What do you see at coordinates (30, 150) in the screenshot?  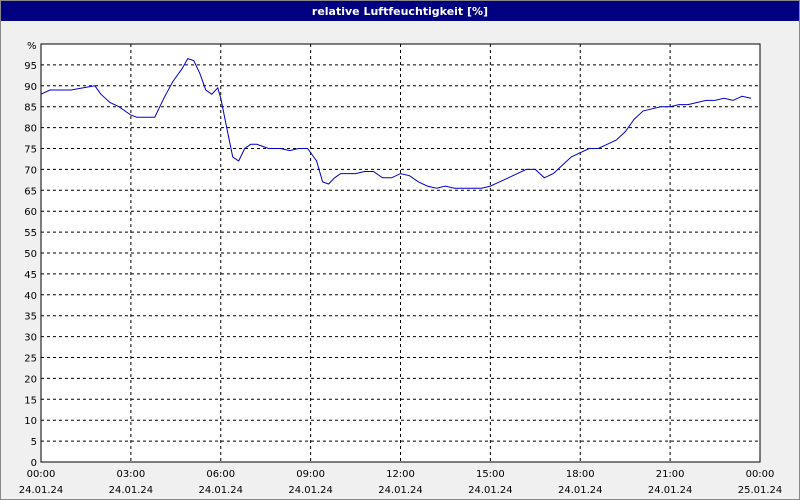 I see `y-tick-label: 75` at bounding box center [30, 150].